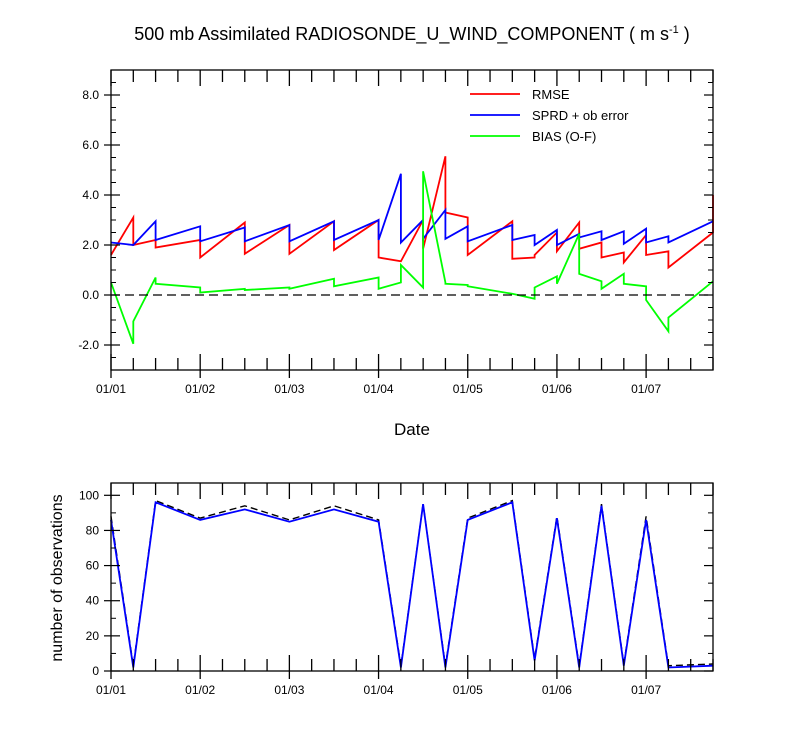 This screenshot has width=800, height=750. What do you see at coordinates (93, 566) in the screenshot?
I see `y-tick-label: 60` at bounding box center [93, 566].